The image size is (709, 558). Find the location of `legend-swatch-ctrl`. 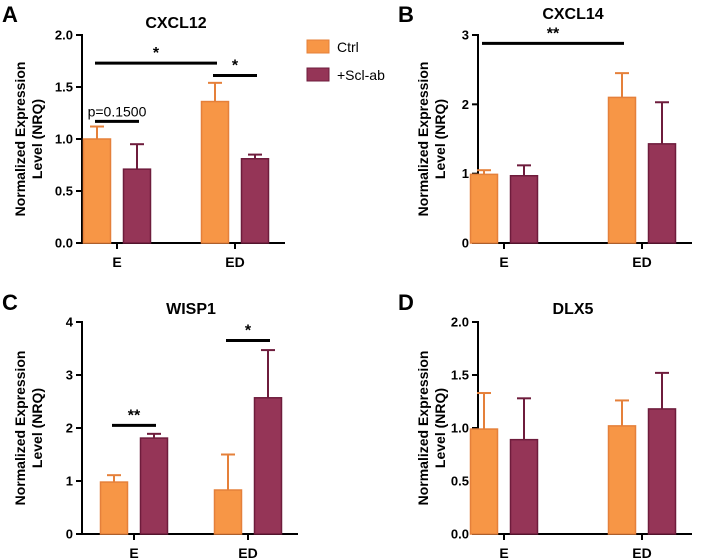

legend-swatch-ctrl is located at coordinates (318, 46).